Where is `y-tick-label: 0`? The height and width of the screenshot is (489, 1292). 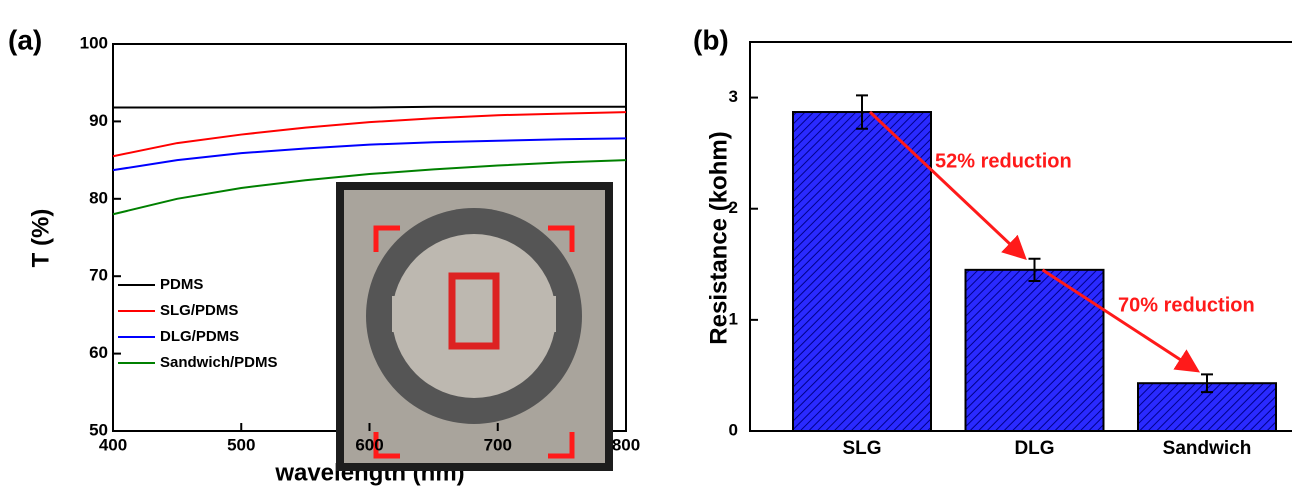
y-tick-label: 0 is located at coordinates (733, 429).